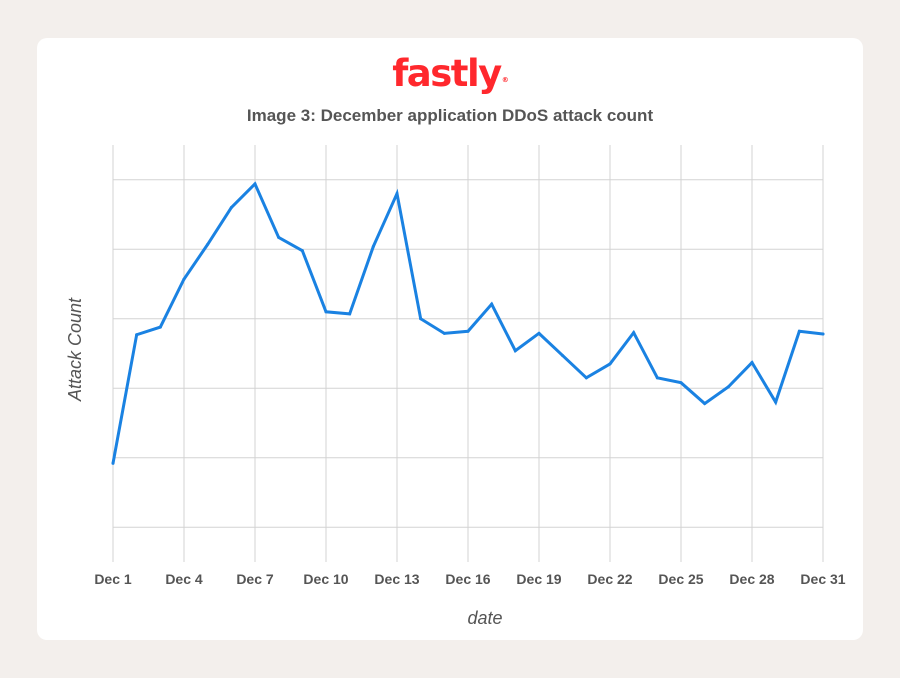 The width and height of the screenshot is (900, 678). What do you see at coordinates (255, 579) in the screenshot?
I see `x-tick-label: Dec 7` at bounding box center [255, 579].